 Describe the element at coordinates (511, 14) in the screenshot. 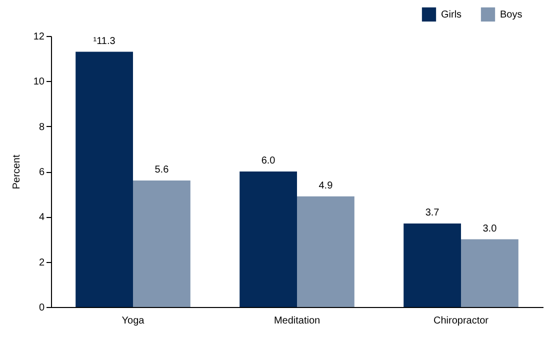

I see `legend-label: Boys` at that location.